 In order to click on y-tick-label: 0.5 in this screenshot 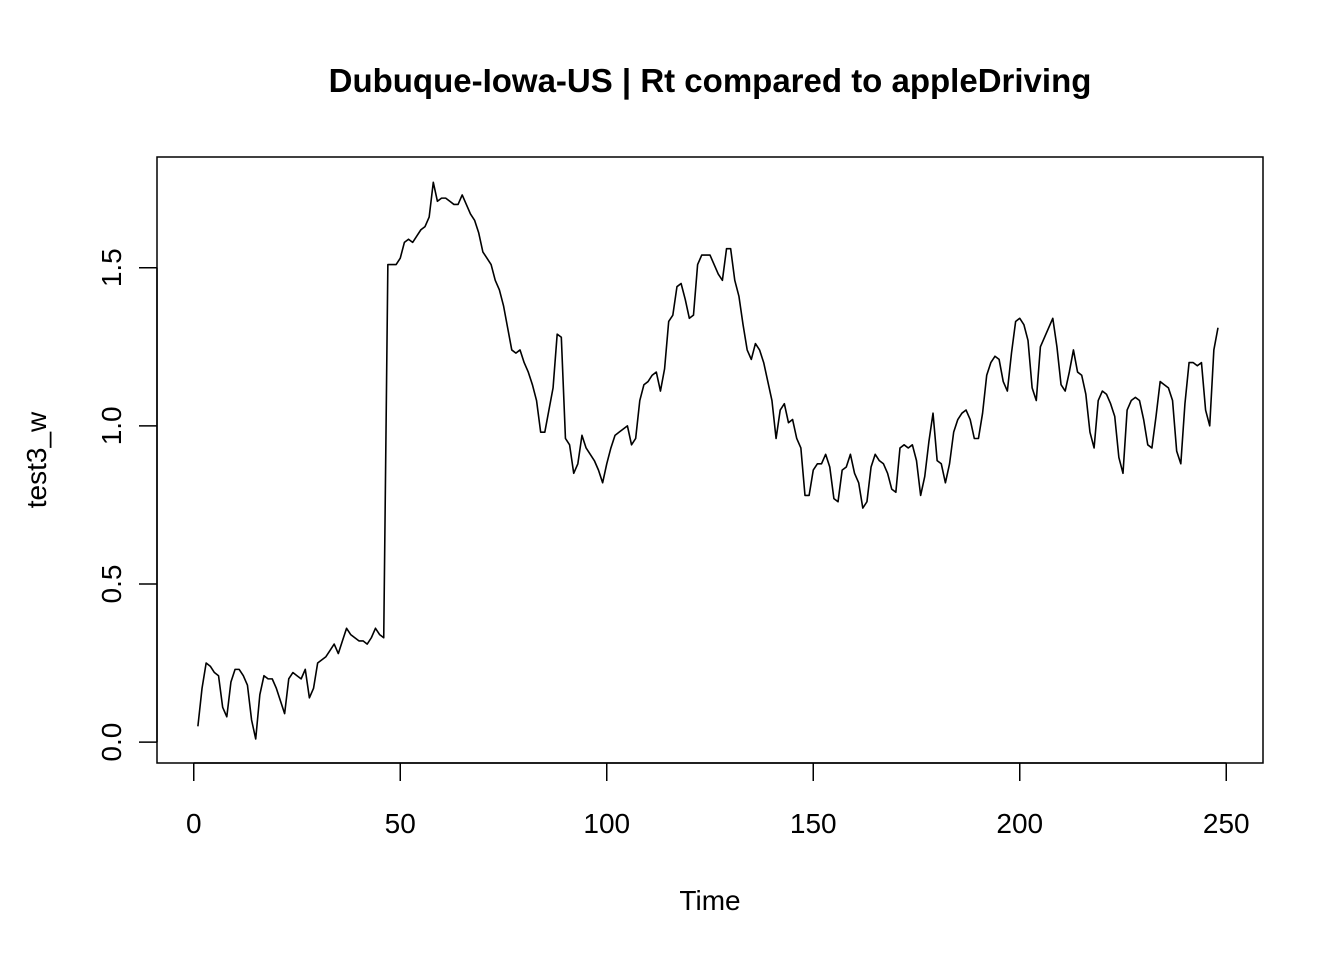, I will do `click(111, 584)`.